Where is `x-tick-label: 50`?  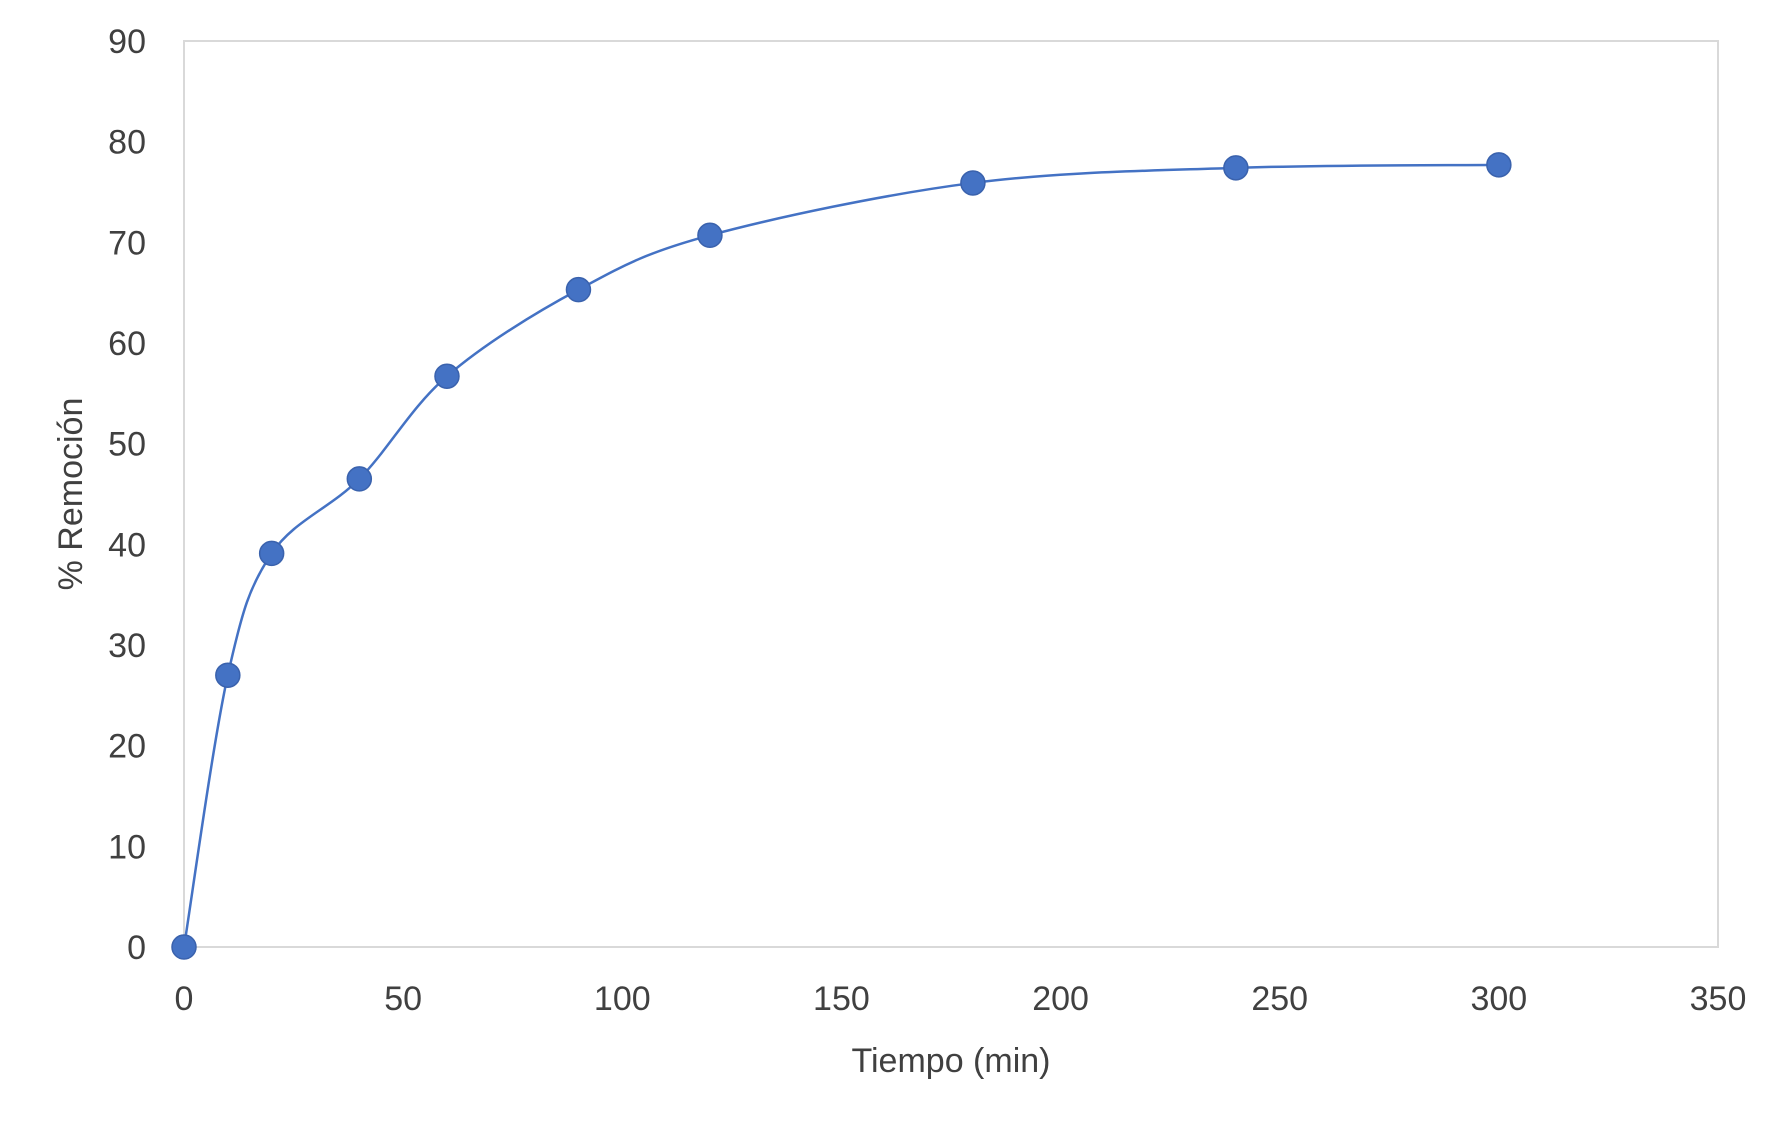 x-tick-label: 50 is located at coordinates (403, 999).